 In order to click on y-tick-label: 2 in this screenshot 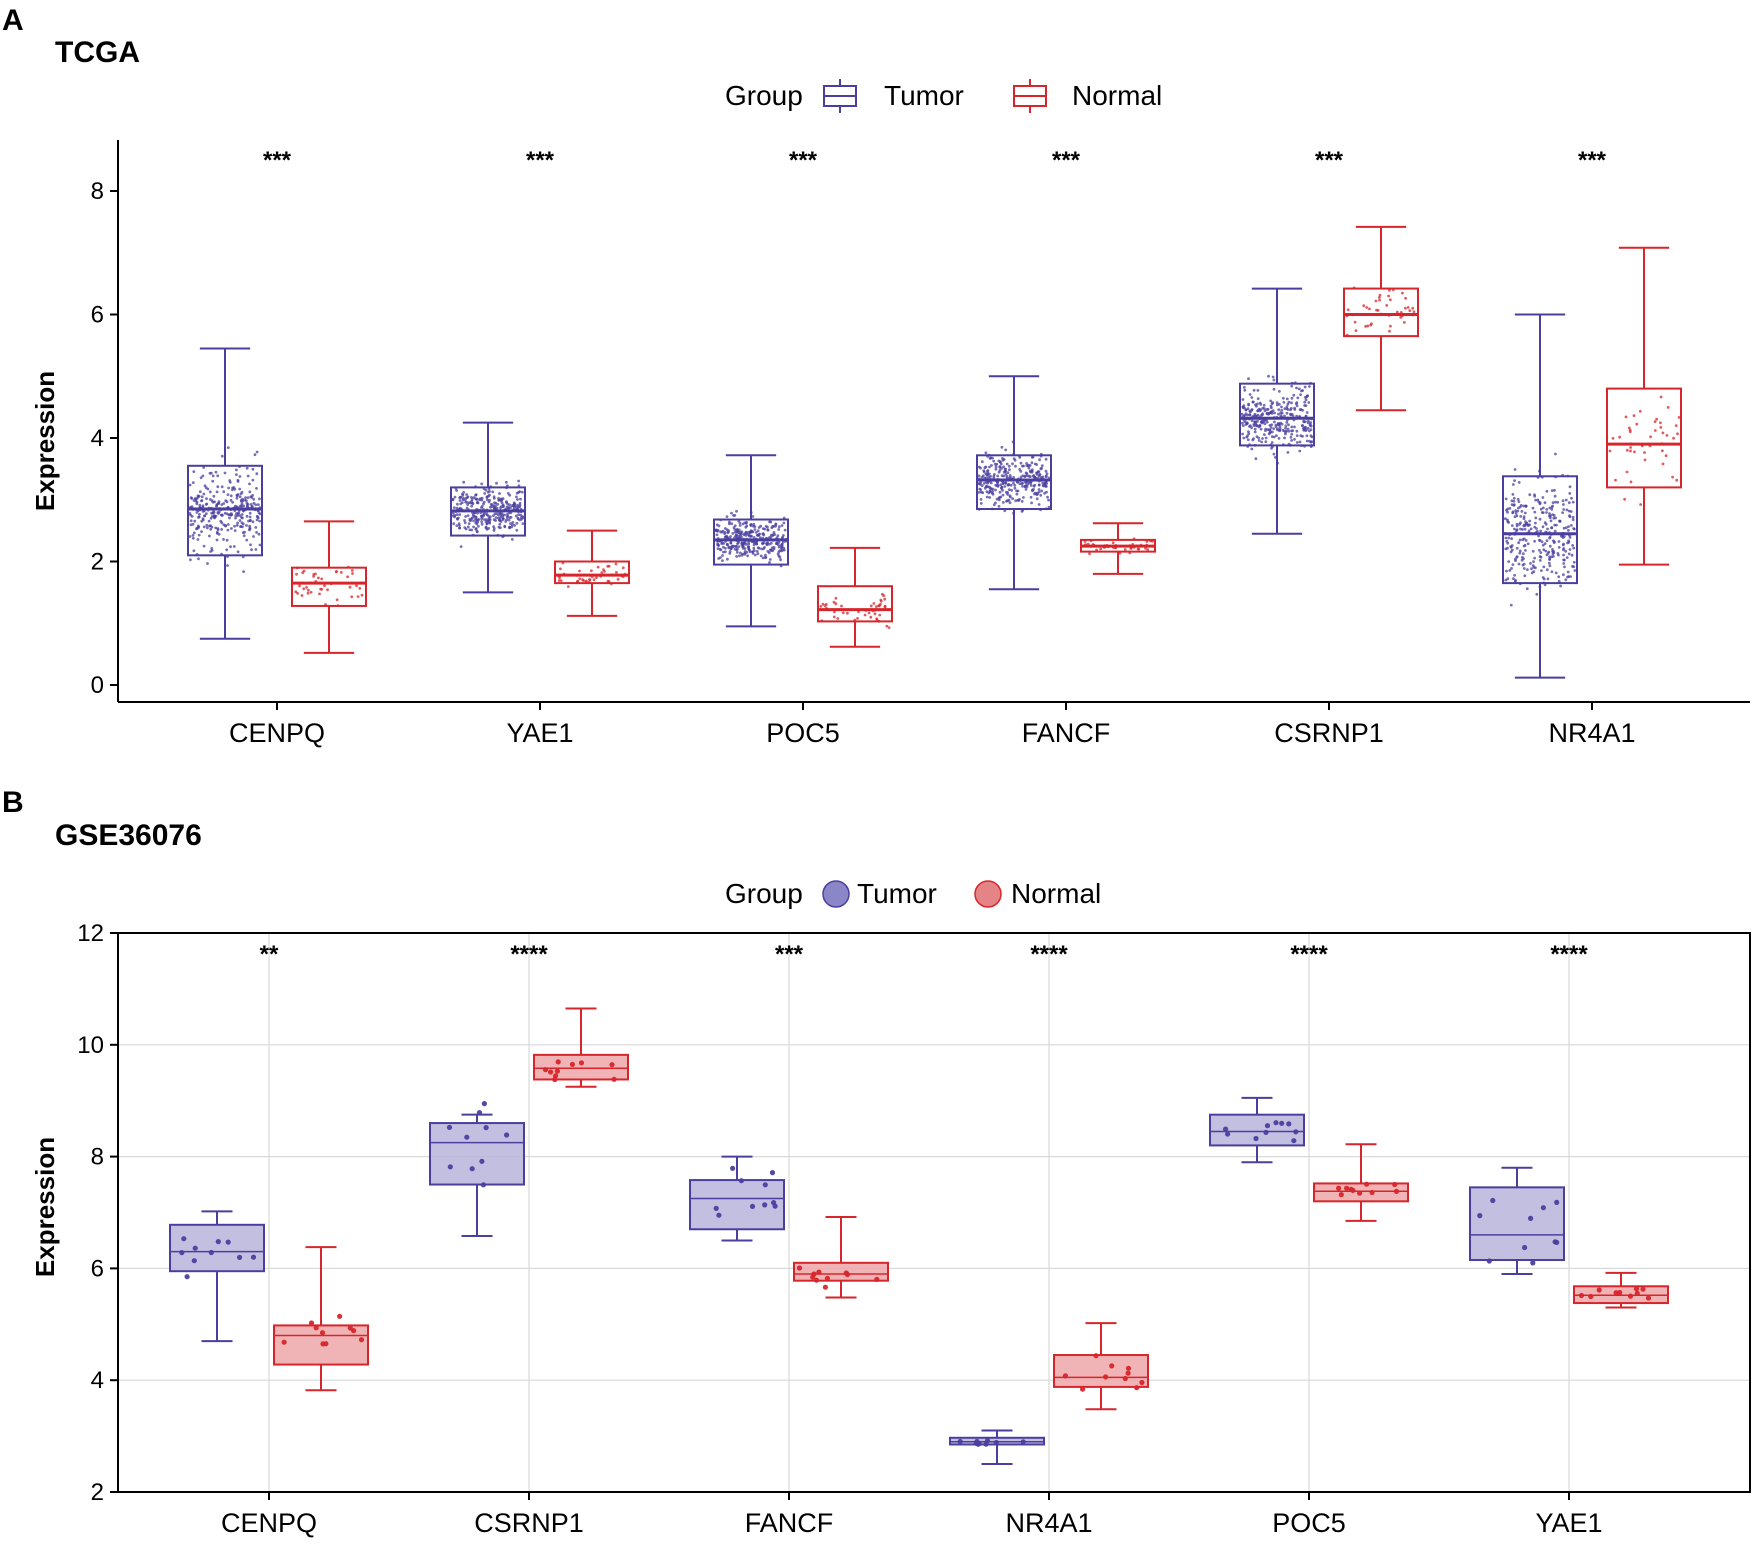, I will do `click(97, 1492)`.